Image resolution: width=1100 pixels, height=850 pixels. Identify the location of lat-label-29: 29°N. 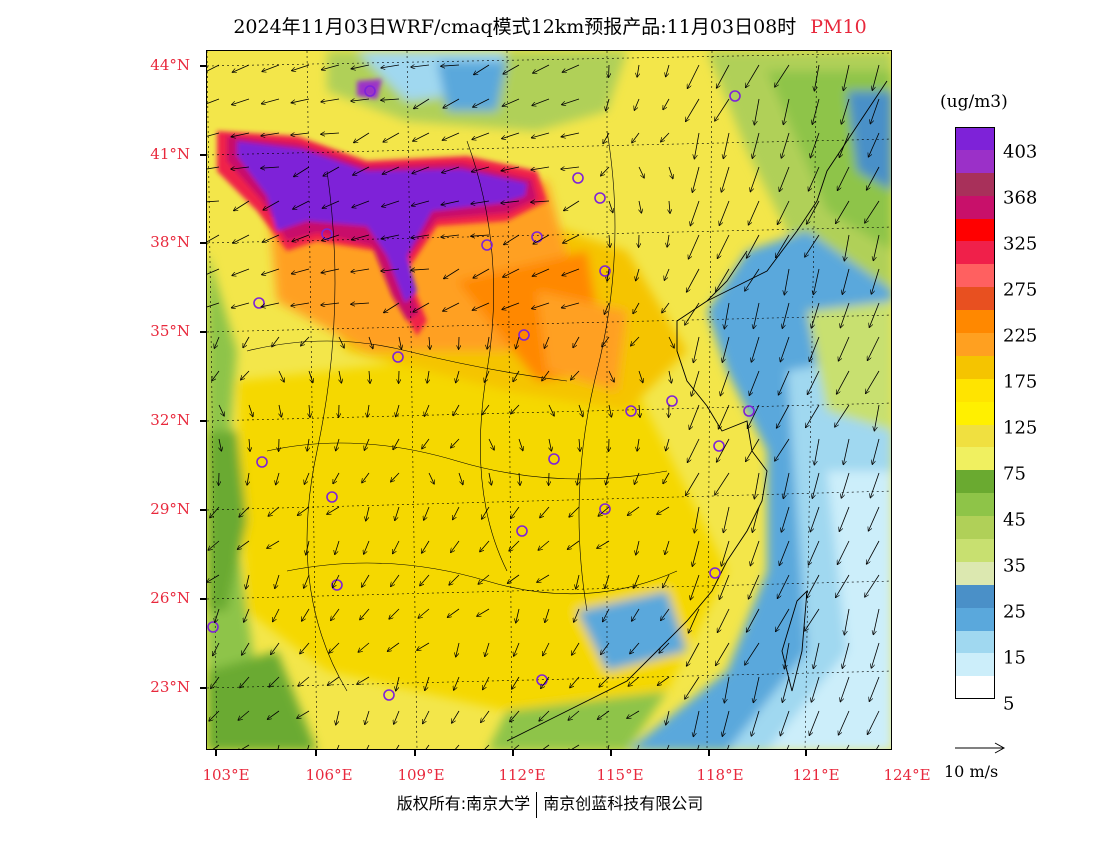
(170, 509).